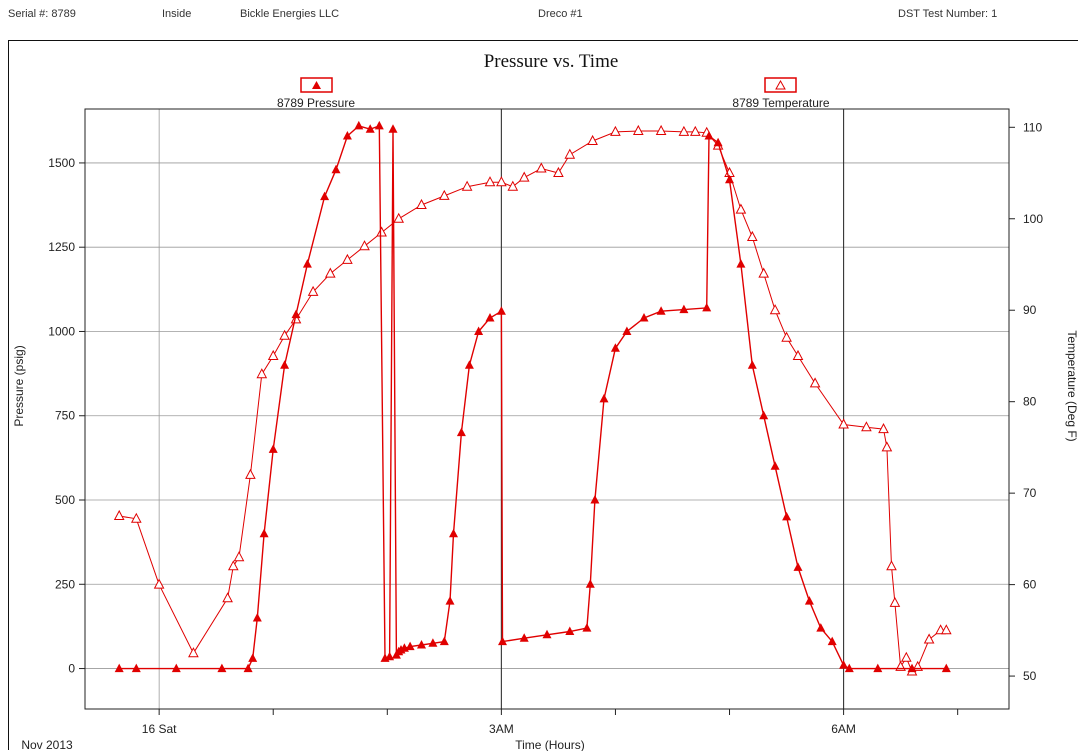 Image resolution: width=1079 pixels, height=751 pixels. I want to click on legend-pressure-swatch, so click(316, 85).